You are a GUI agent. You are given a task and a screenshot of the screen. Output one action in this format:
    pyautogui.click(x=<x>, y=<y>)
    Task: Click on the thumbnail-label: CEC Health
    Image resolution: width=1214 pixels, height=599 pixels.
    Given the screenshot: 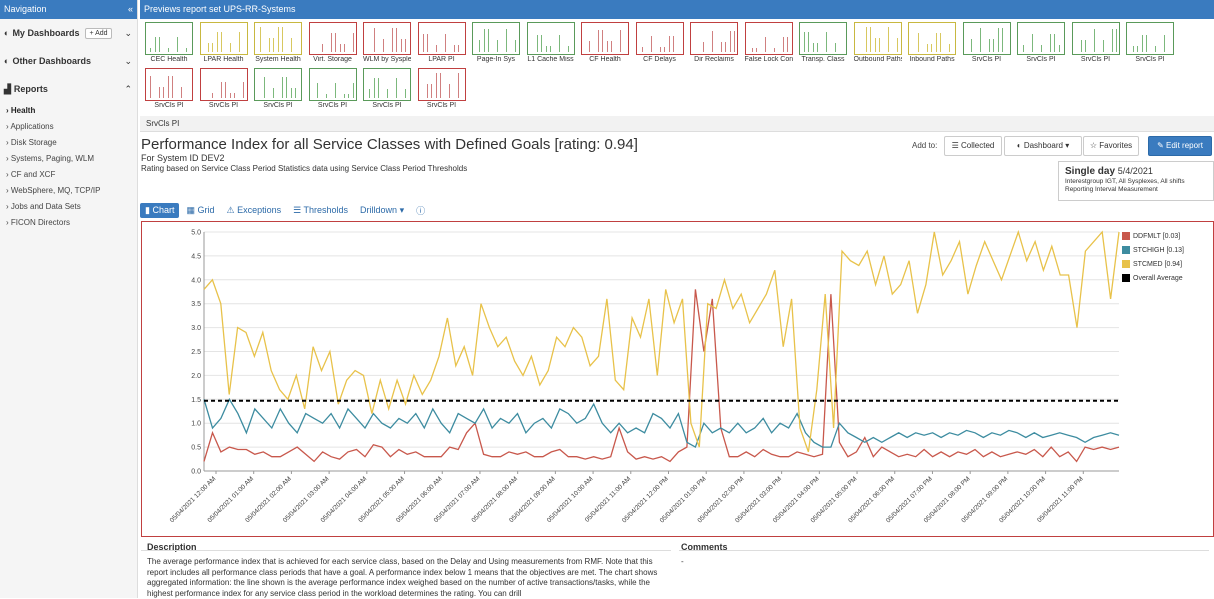 What is the action you would take?
    pyautogui.click(x=169, y=59)
    